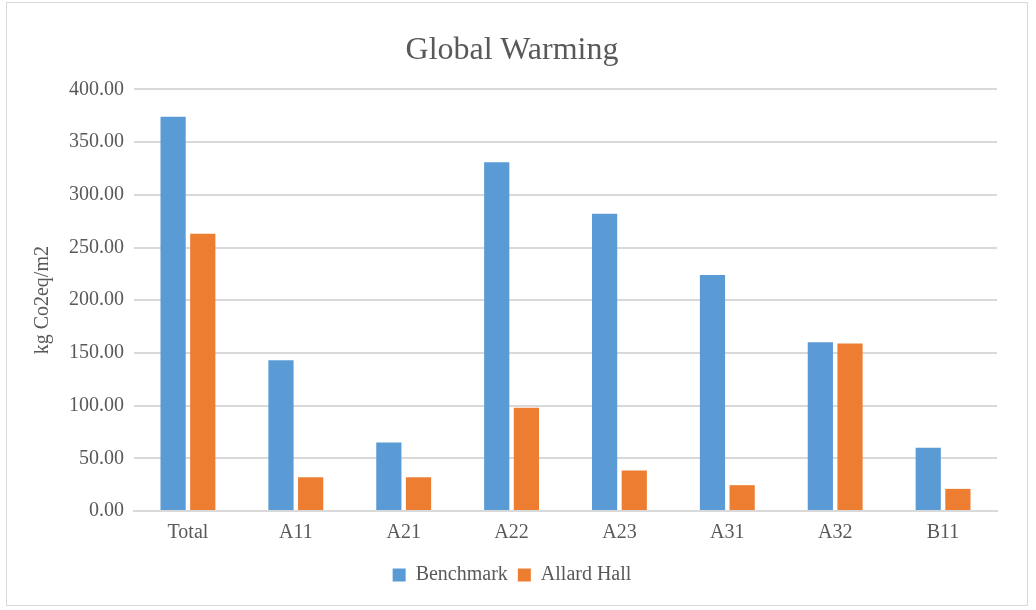 The height and width of the screenshot is (610, 1036). What do you see at coordinates (512, 47) in the screenshot?
I see `chart-title: Global Warming` at bounding box center [512, 47].